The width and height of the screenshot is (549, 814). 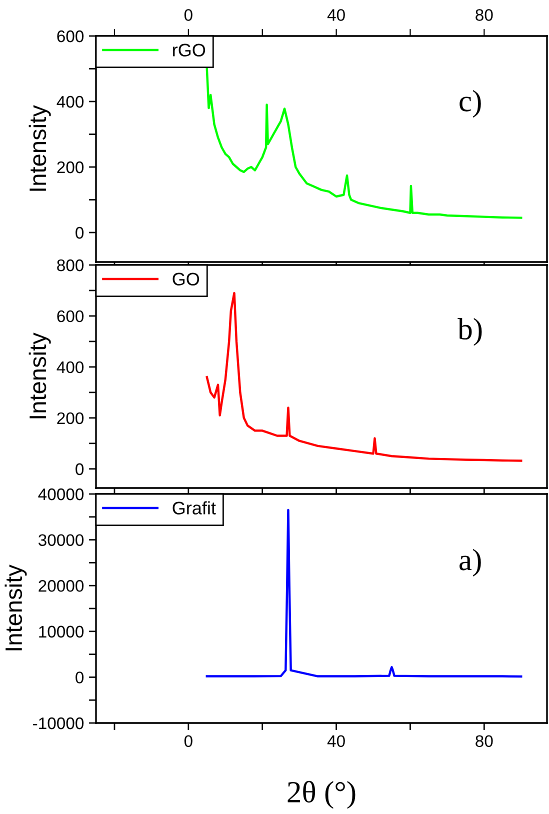 I want to click on legend-label: rGO, so click(x=189, y=50).